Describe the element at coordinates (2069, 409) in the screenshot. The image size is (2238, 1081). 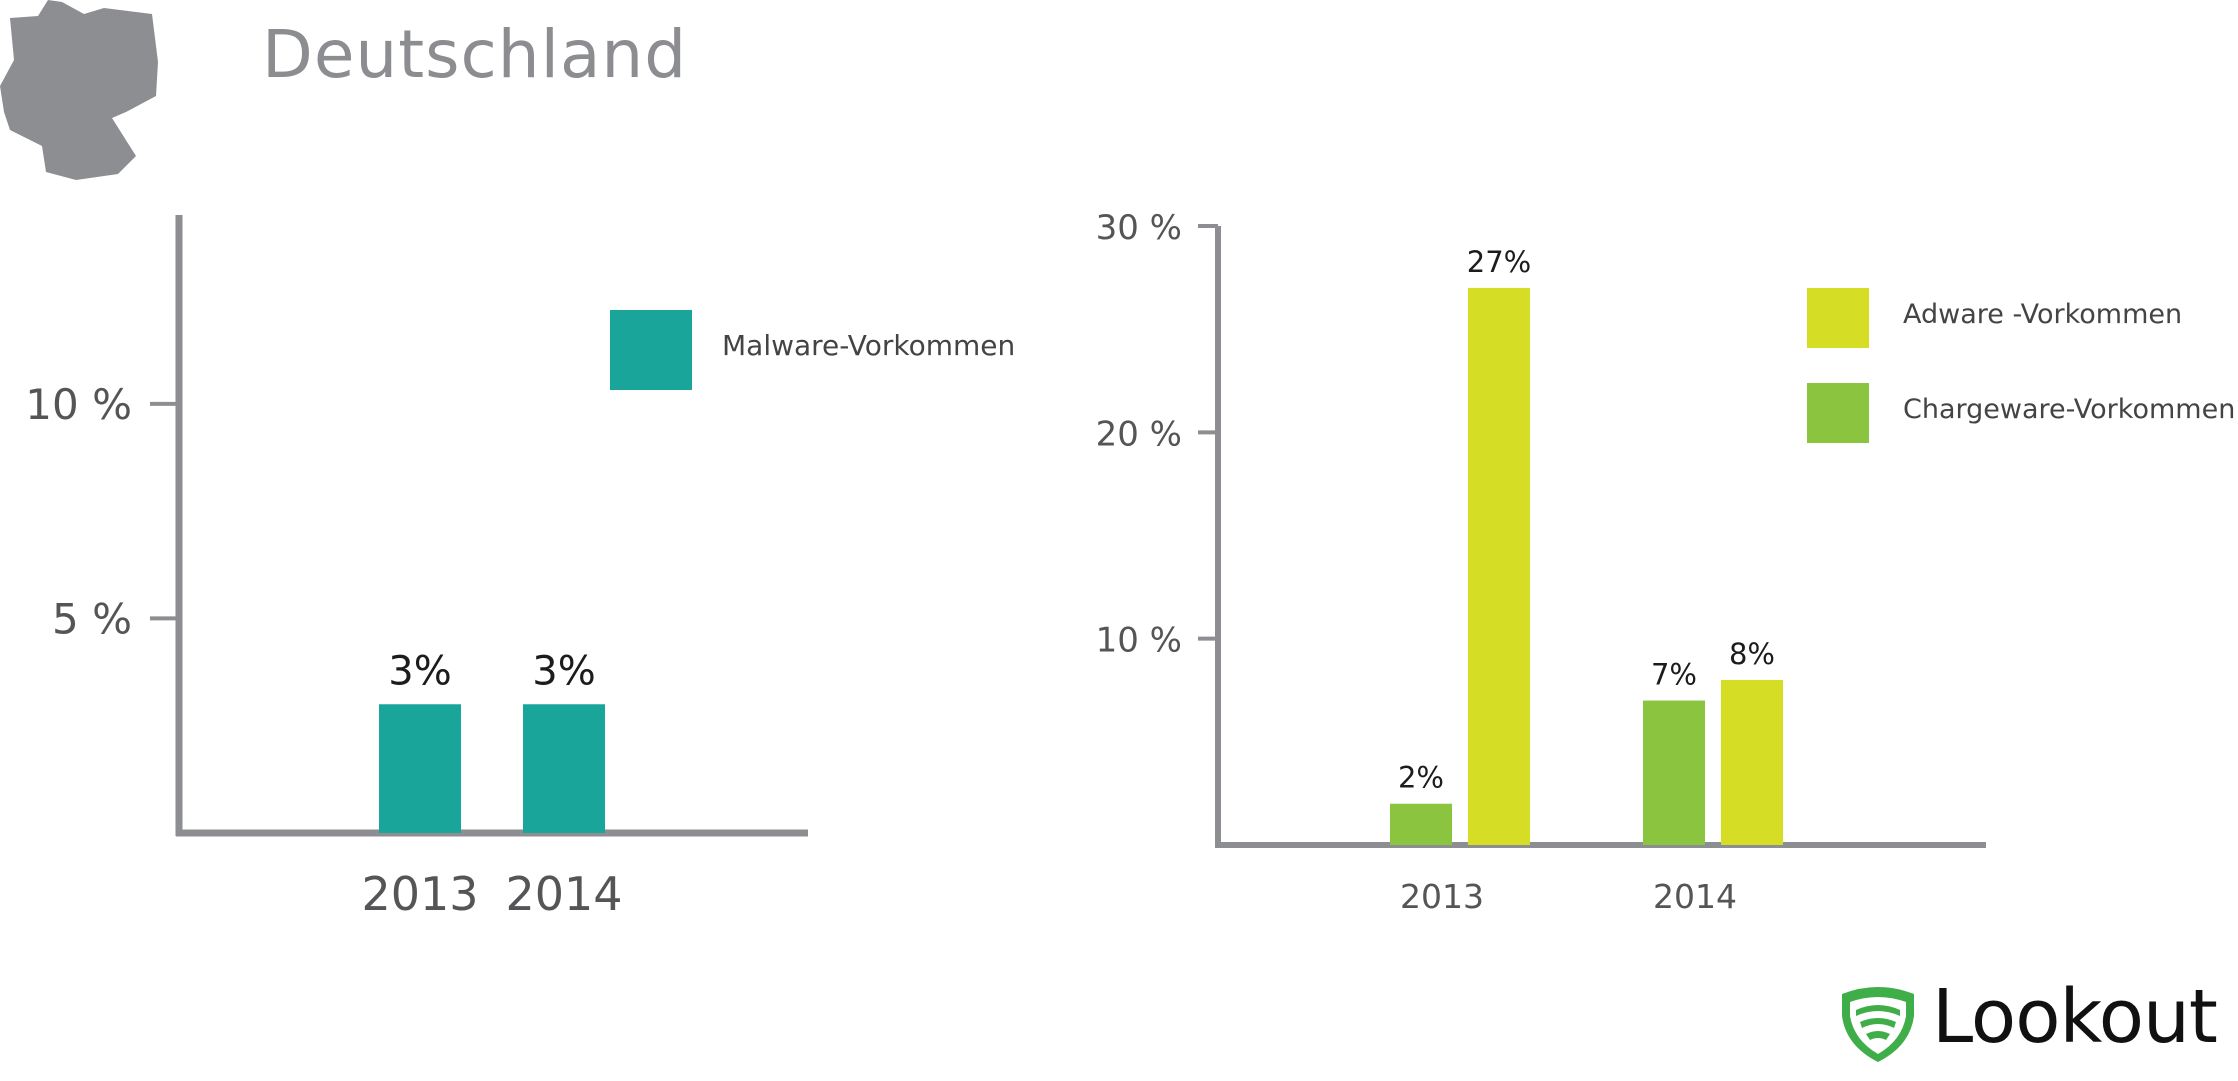
I see `legend-label-chargeware-vorkommen: Chargeware-Vorkommen` at that location.